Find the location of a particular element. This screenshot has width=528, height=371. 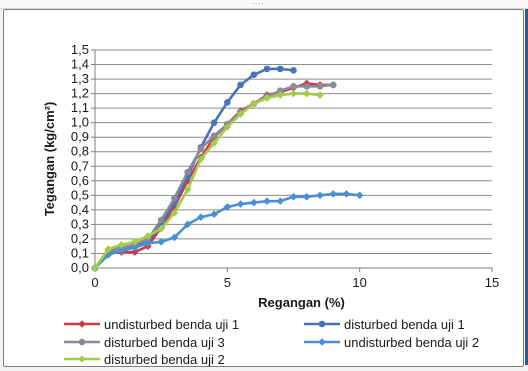

legend-entry: undisturbed benda uji 2 is located at coordinates (411, 342).